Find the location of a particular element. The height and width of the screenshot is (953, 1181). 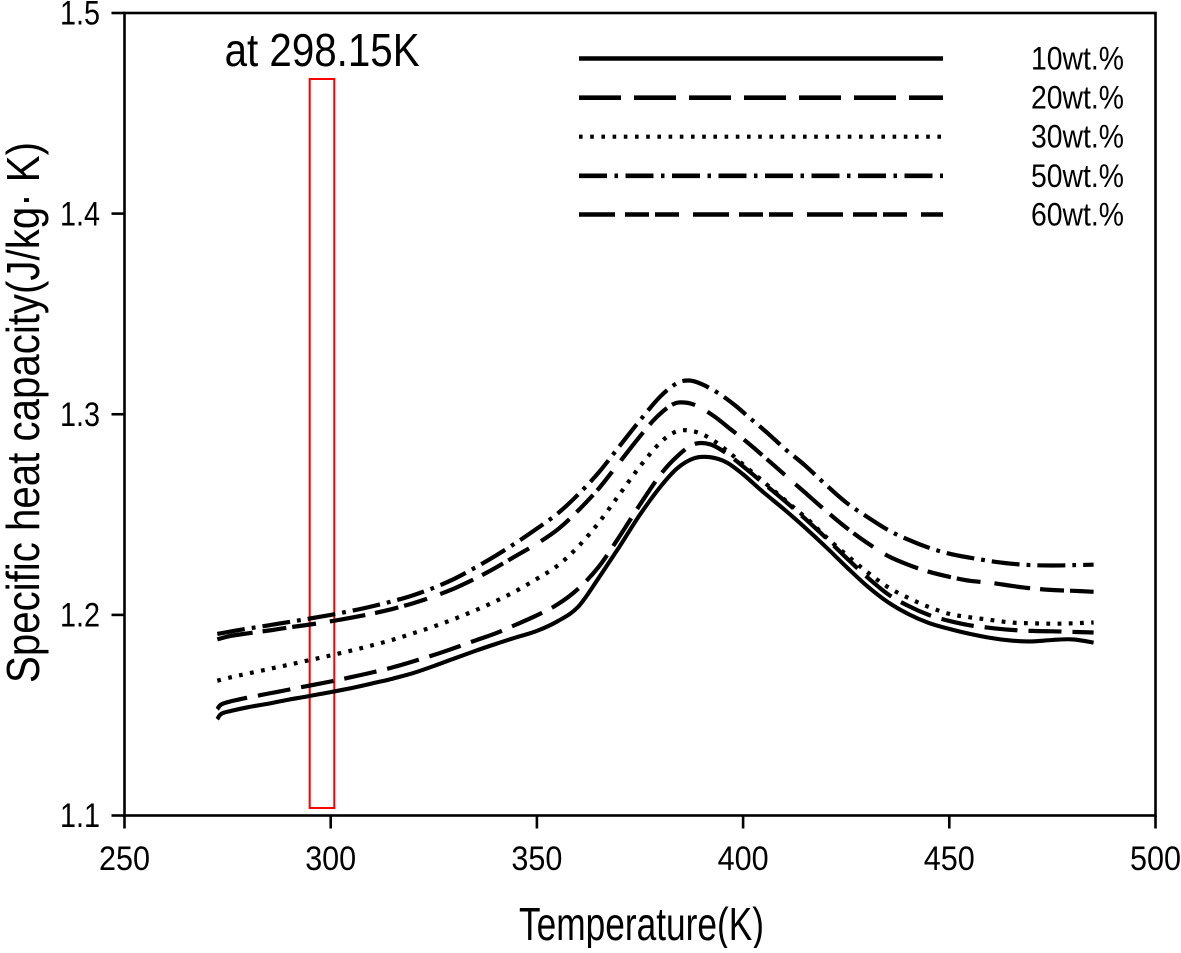

svg-text: 50wt.% is located at coordinates (1077, 176).